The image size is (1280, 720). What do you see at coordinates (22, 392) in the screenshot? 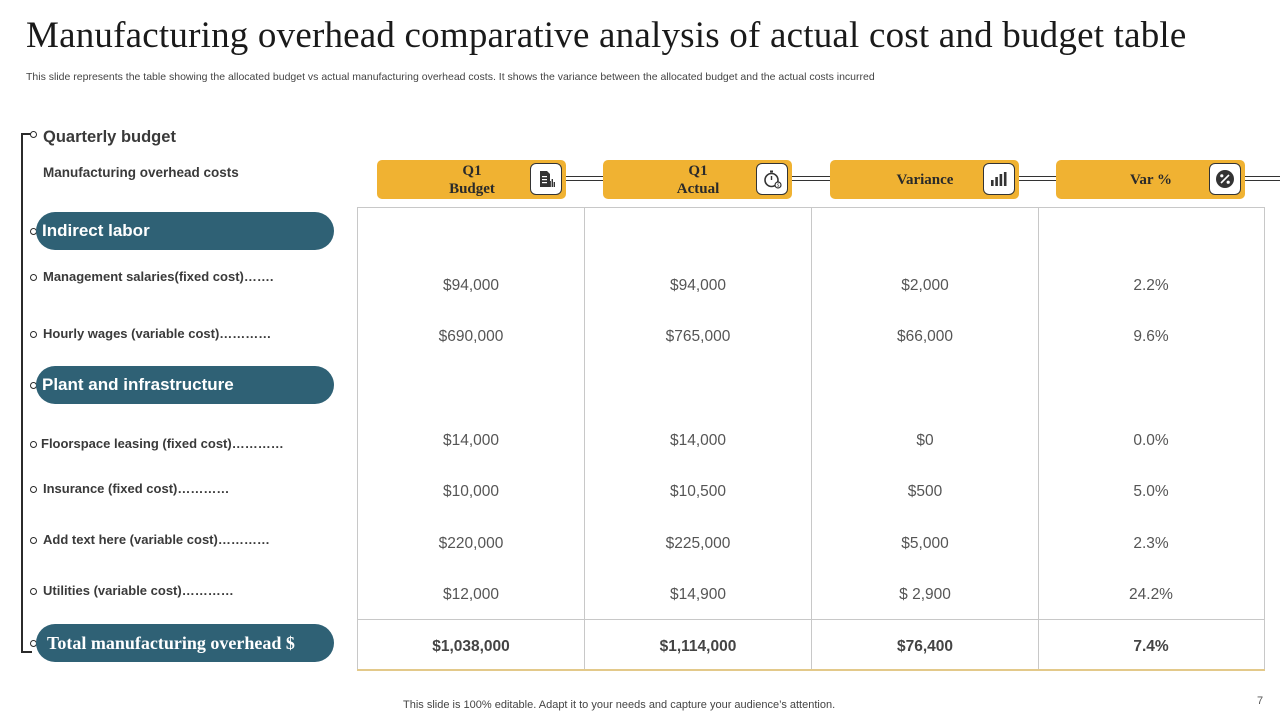
I see `timeline-line` at bounding box center [22, 392].